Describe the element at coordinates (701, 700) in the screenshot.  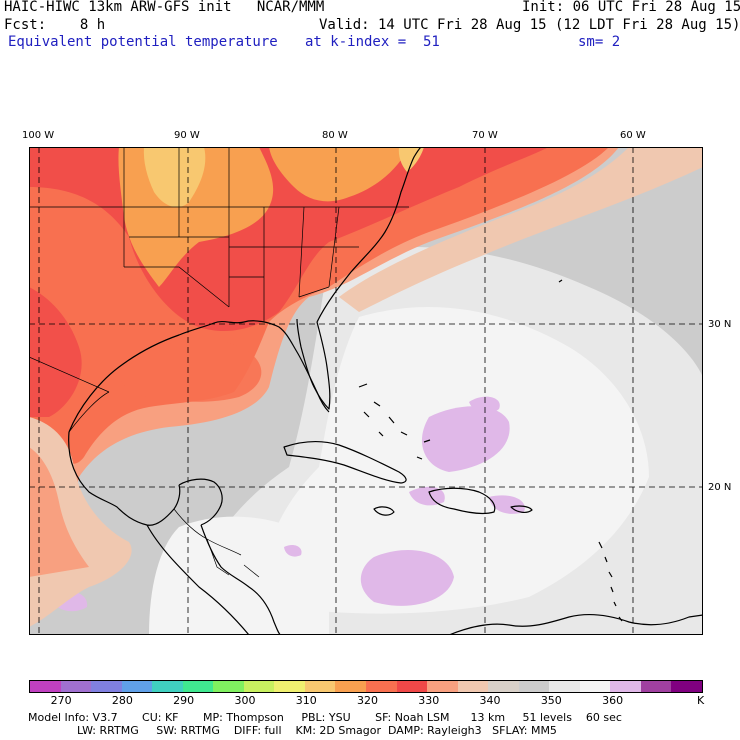
I see `colorbar-unit: K` at that location.